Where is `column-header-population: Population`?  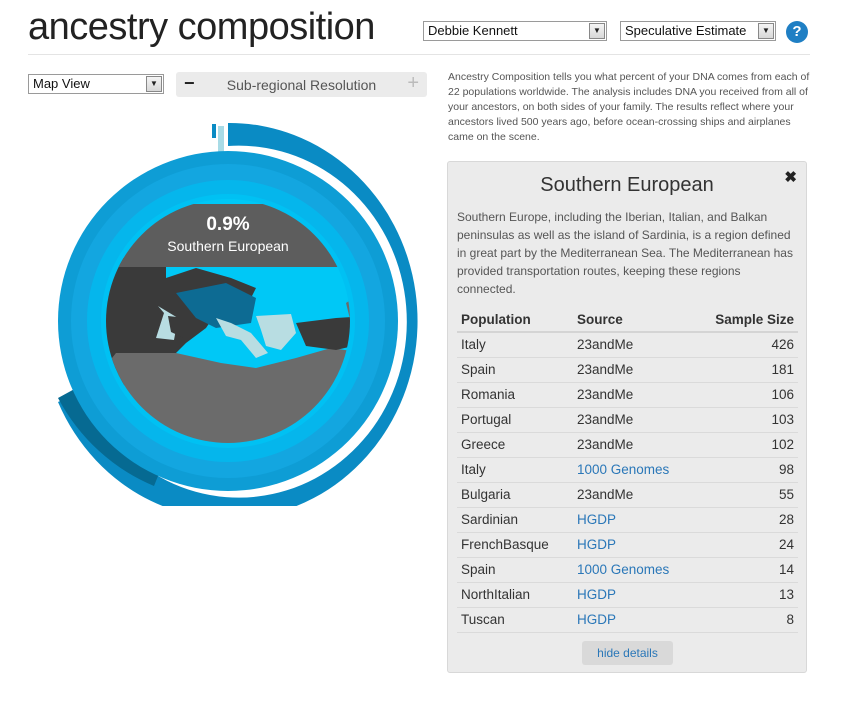
column-header-population: Population is located at coordinates (515, 320).